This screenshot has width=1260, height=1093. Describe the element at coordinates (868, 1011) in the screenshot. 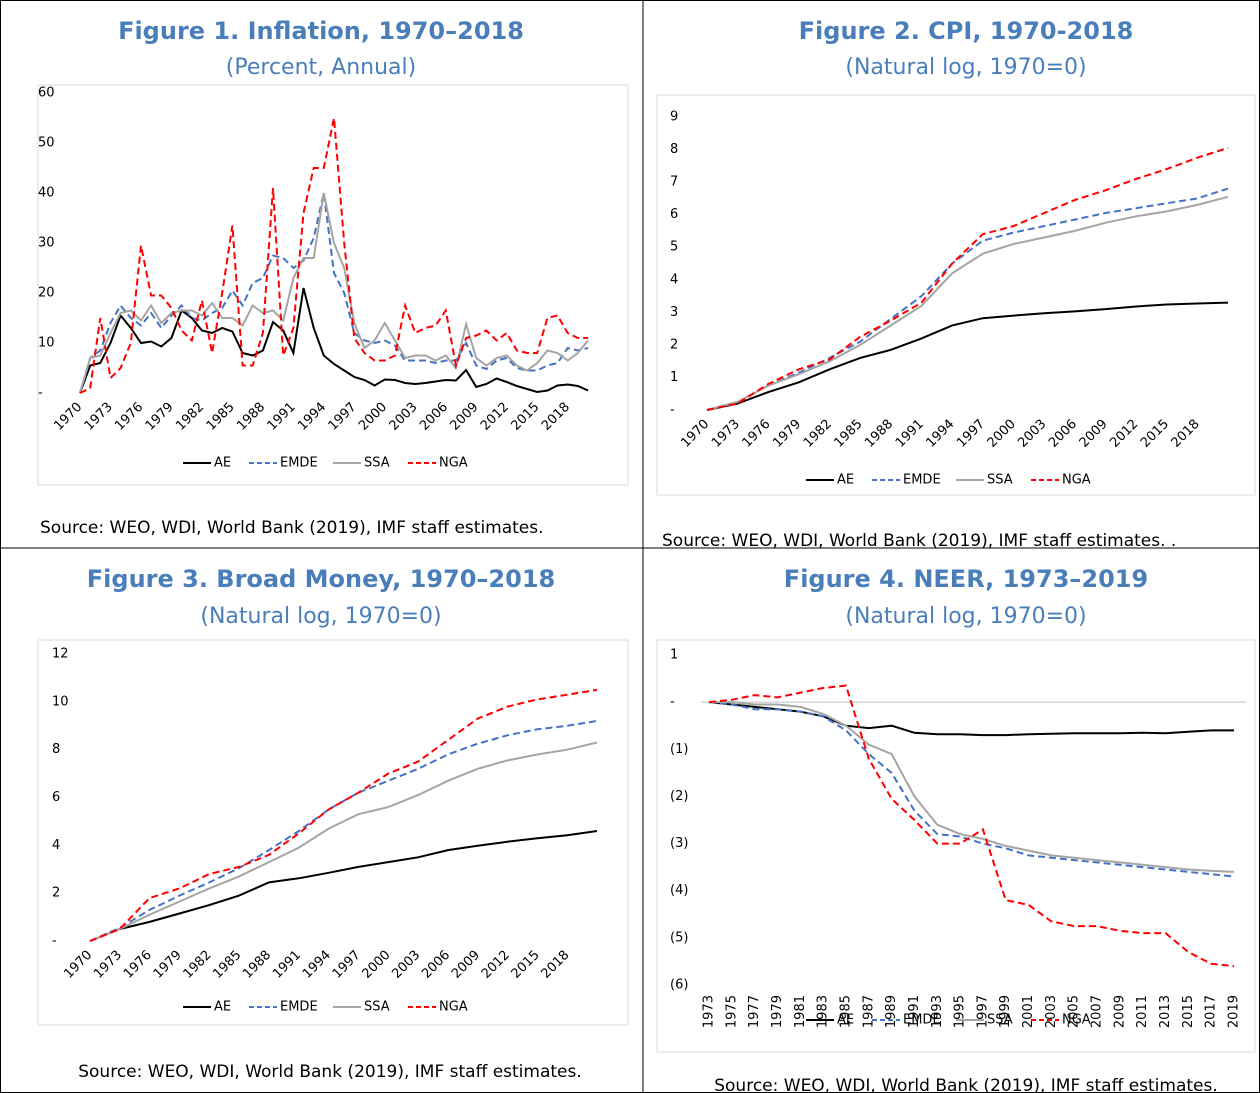

I see `x-tick-label: 1987` at that location.